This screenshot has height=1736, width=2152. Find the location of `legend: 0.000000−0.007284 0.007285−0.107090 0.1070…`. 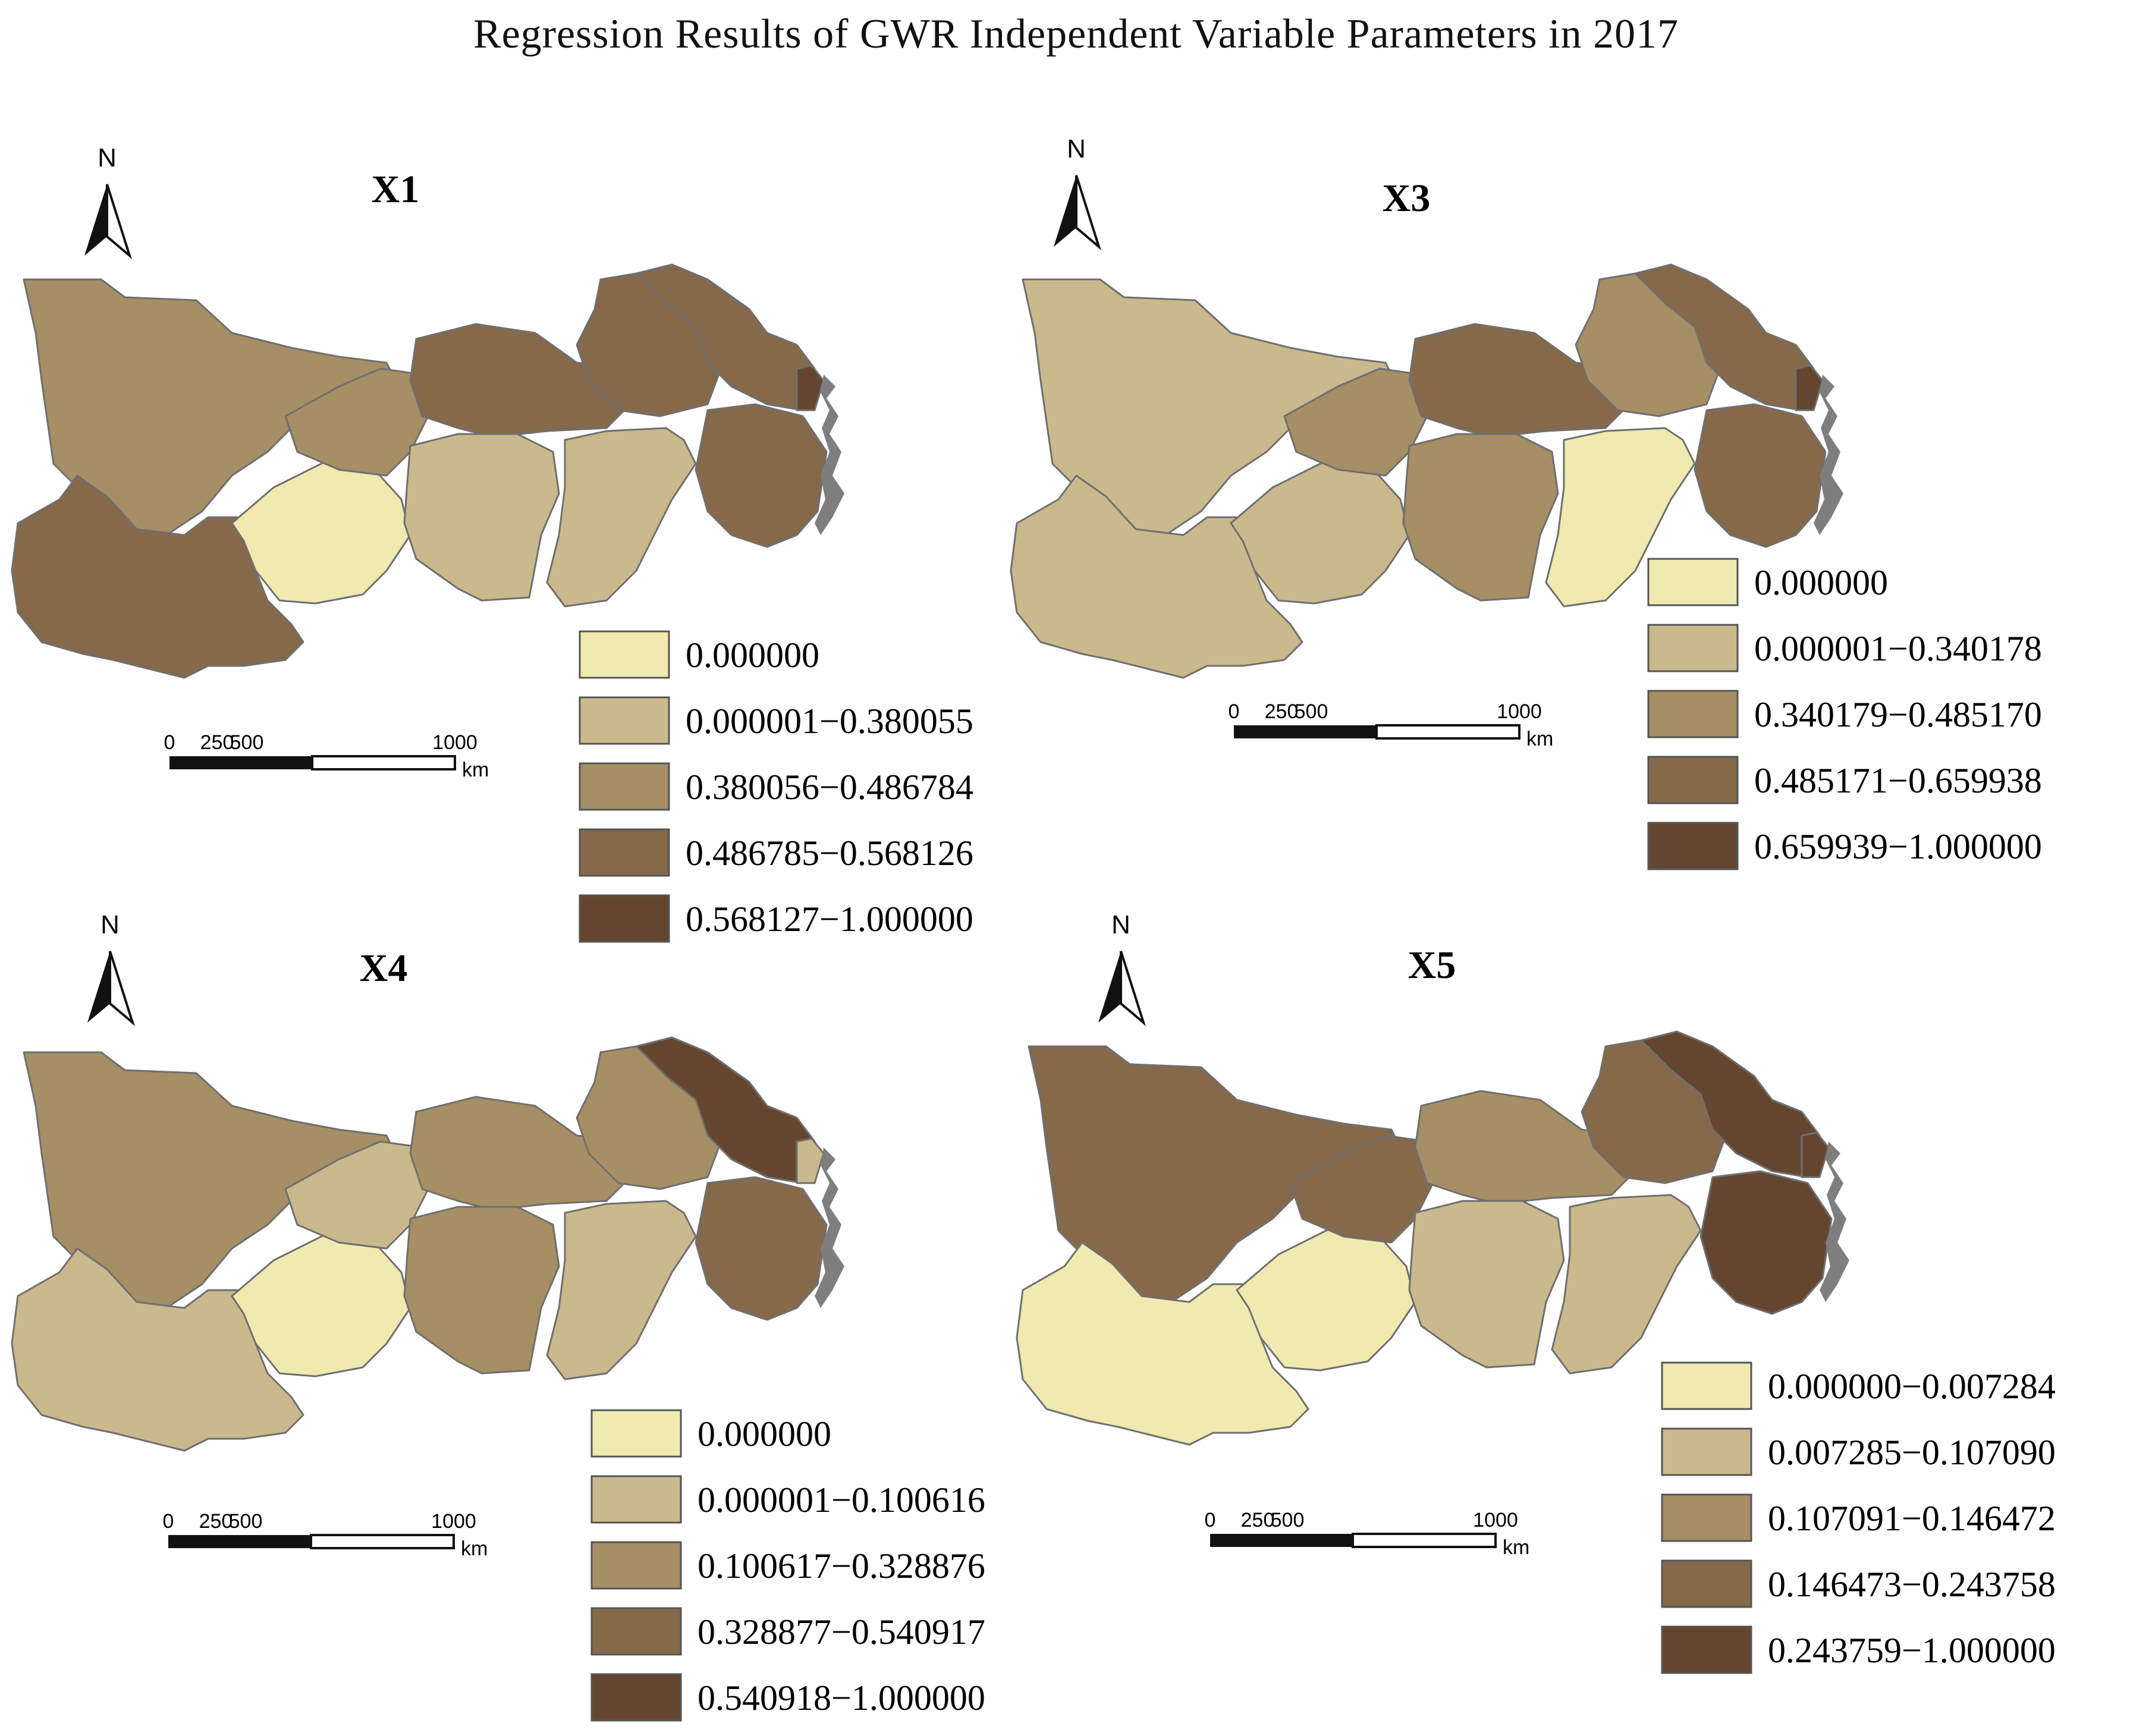

legend: 0.000000−0.007284 0.007285−0.107090 0.1070… is located at coordinates (1859, 1517).